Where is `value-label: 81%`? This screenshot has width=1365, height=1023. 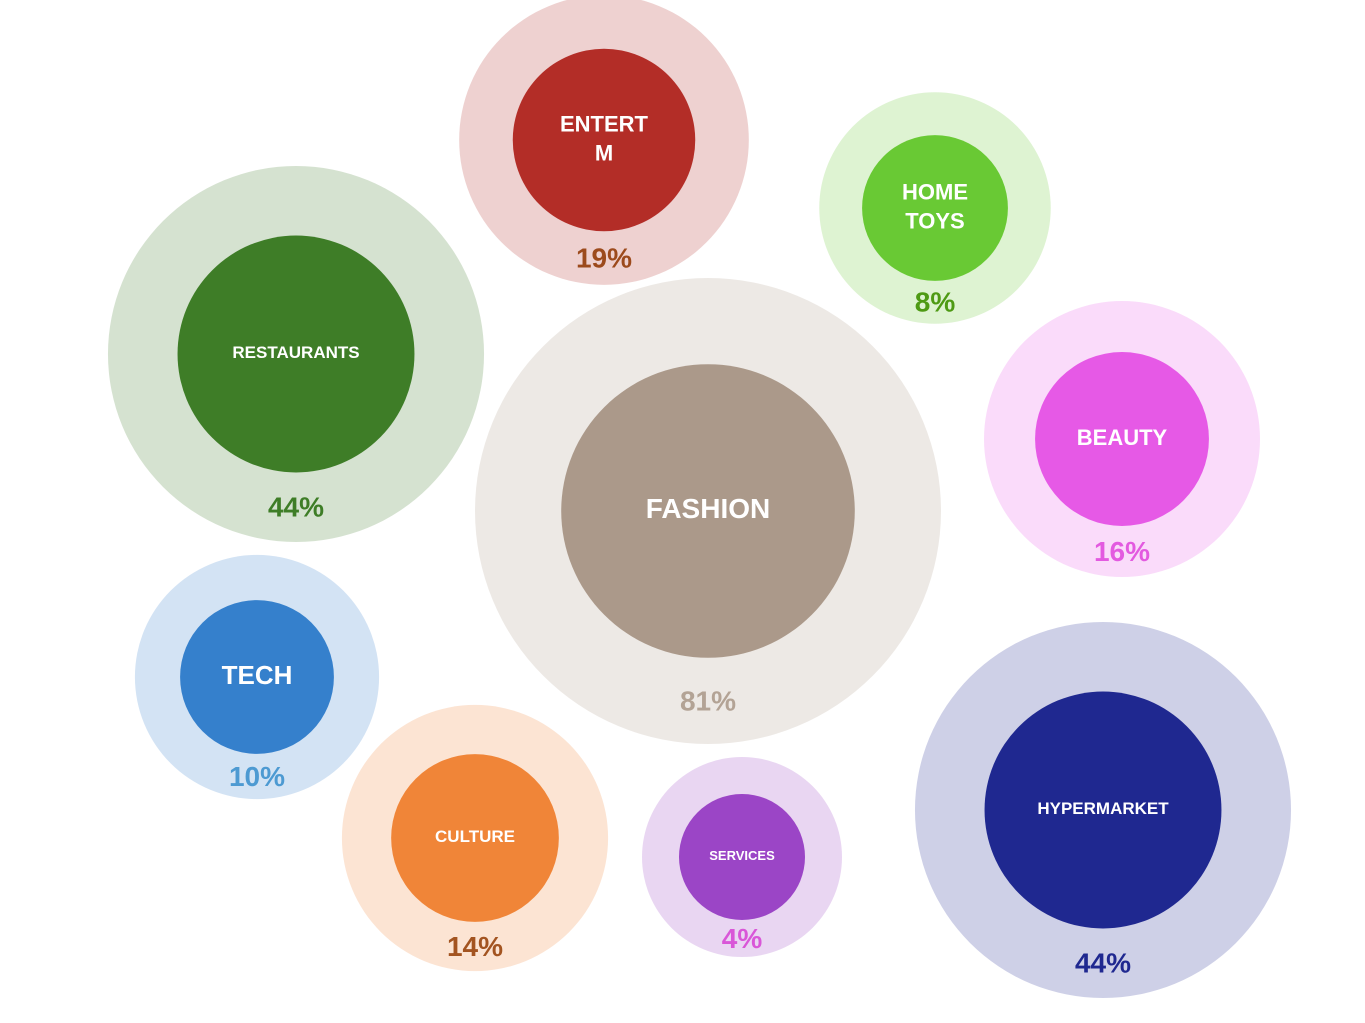 value-label: 81% is located at coordinates (708, 700).